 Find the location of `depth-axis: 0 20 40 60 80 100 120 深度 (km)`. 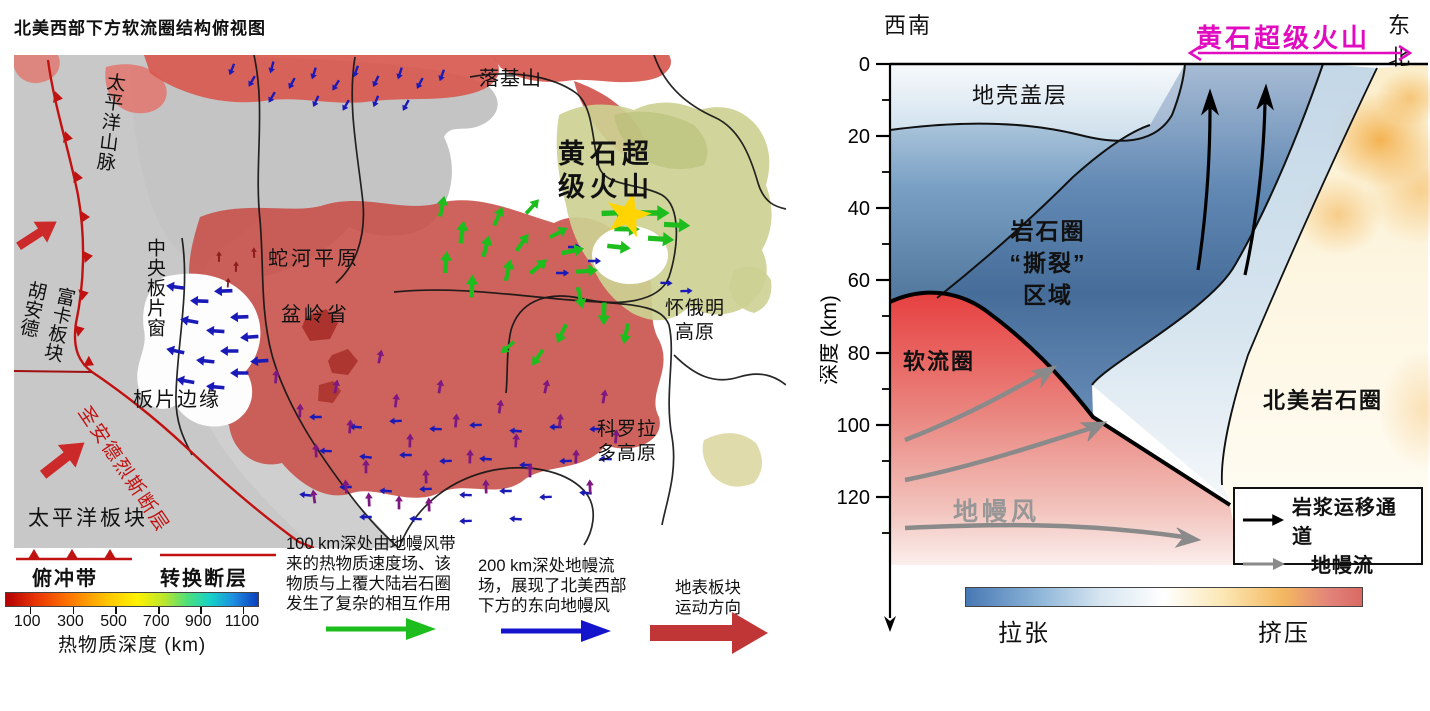

depth-axis: 0 20 40 60 80 100 120 深度 (km) is located at coordinates (858, 343).